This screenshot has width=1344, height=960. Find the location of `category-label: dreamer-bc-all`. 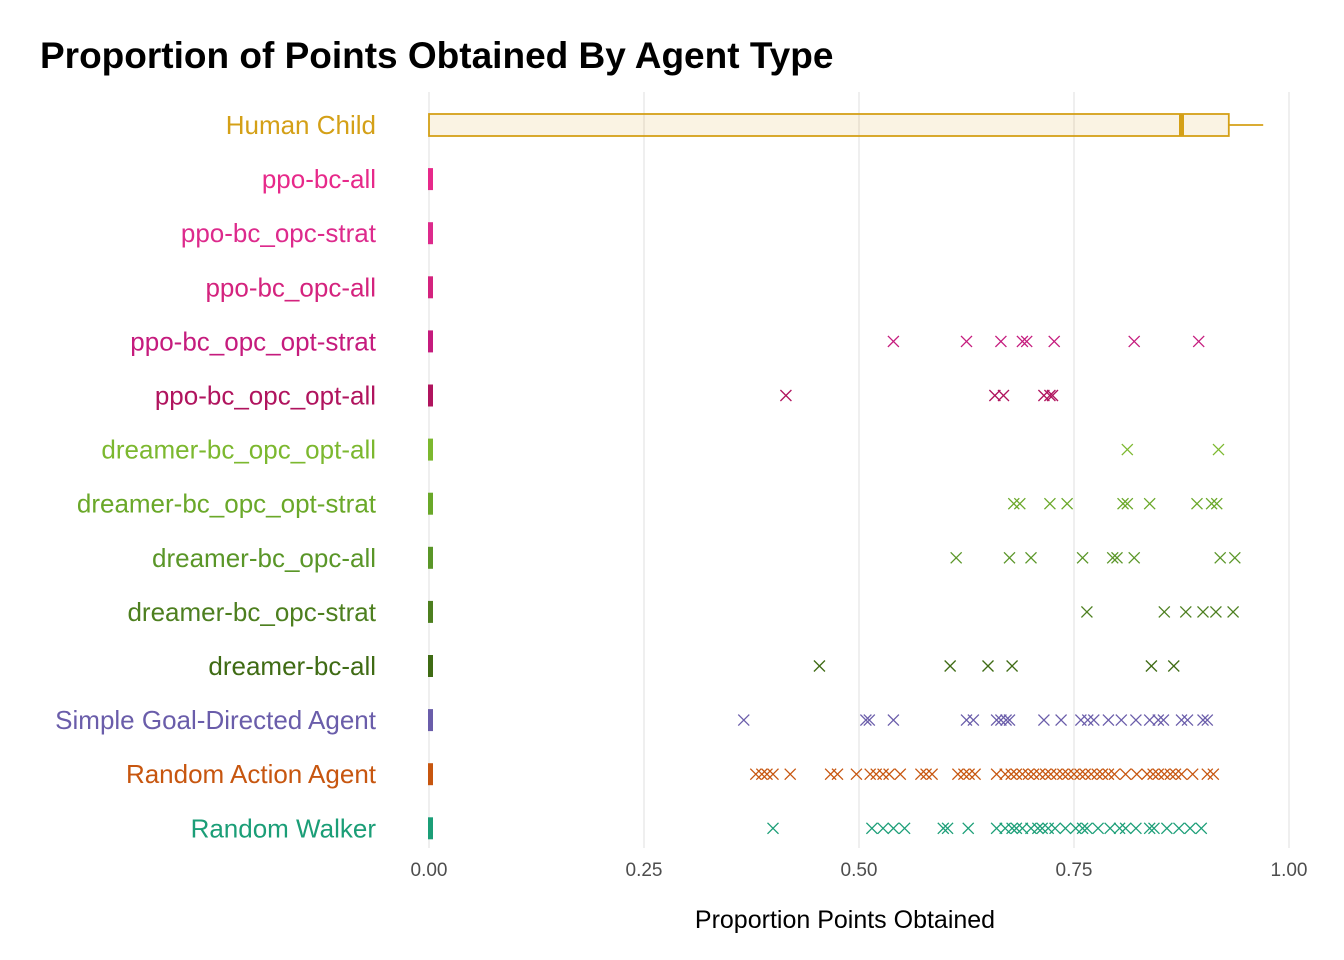

category-label: dreamer-bc-all is located at coordinates (292, 666).